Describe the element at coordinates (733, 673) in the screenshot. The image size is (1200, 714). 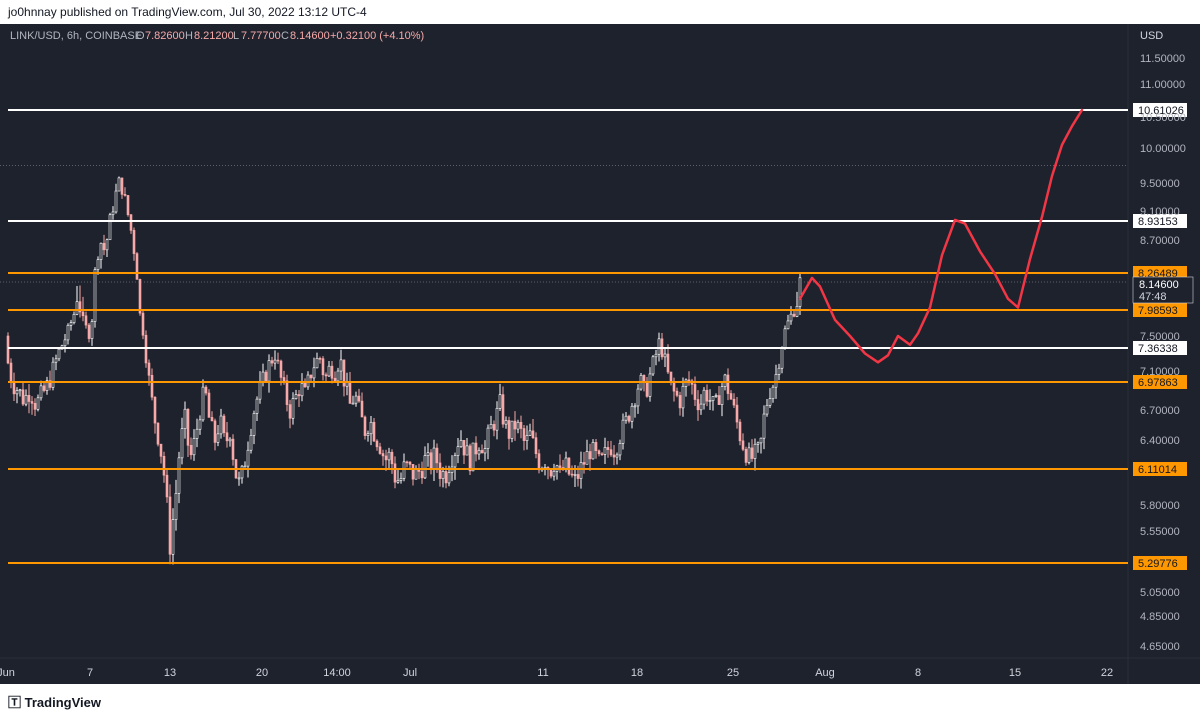
I see `x-tick-label: 25` at that location.